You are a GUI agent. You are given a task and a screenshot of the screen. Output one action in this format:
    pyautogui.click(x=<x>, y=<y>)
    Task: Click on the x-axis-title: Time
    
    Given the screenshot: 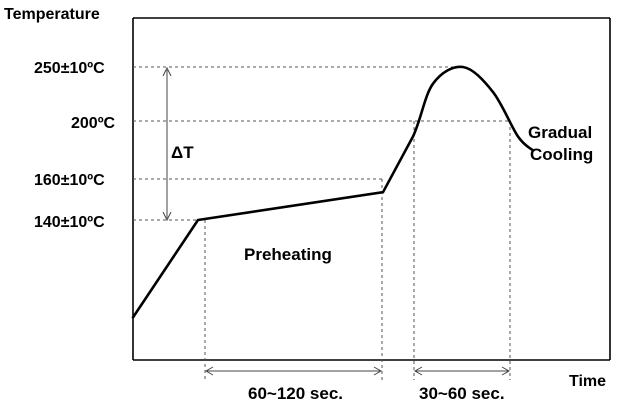 What is the action you would take?
    pyautogui.click(x=587, y=381)
    